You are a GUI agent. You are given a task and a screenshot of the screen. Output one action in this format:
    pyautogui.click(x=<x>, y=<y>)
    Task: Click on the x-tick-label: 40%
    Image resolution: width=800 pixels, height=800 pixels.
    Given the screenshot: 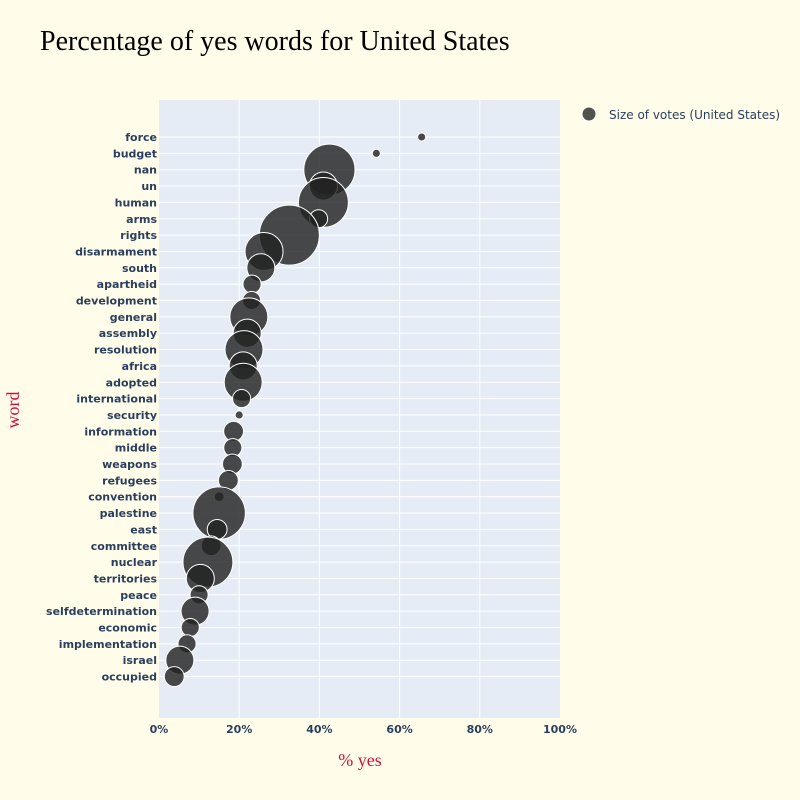 What is the action you would take?
    pyautogui.click(x=319, y=729)
    